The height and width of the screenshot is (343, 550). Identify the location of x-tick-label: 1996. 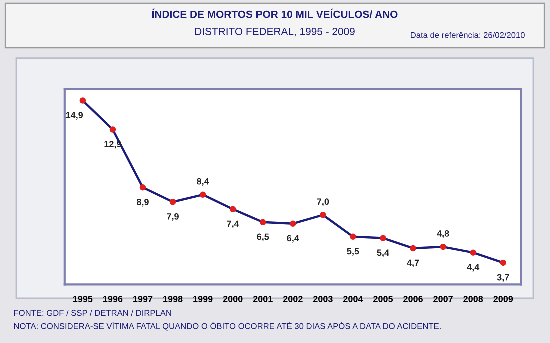
(113, 299).